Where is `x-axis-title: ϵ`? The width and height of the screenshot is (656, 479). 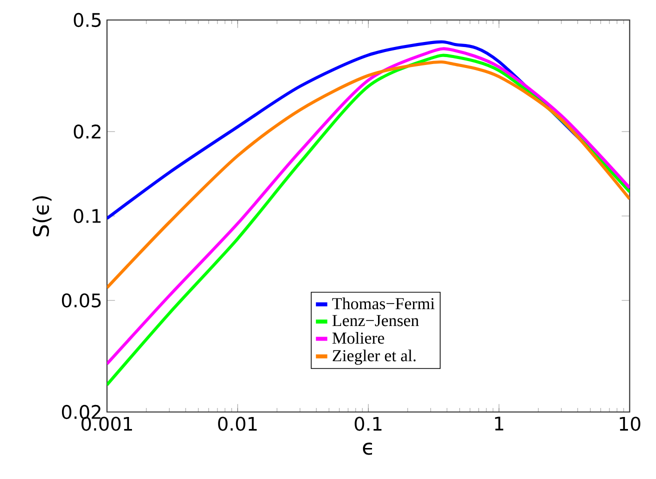 x-axis-title: ϵ is located at coordinates (367, 448).